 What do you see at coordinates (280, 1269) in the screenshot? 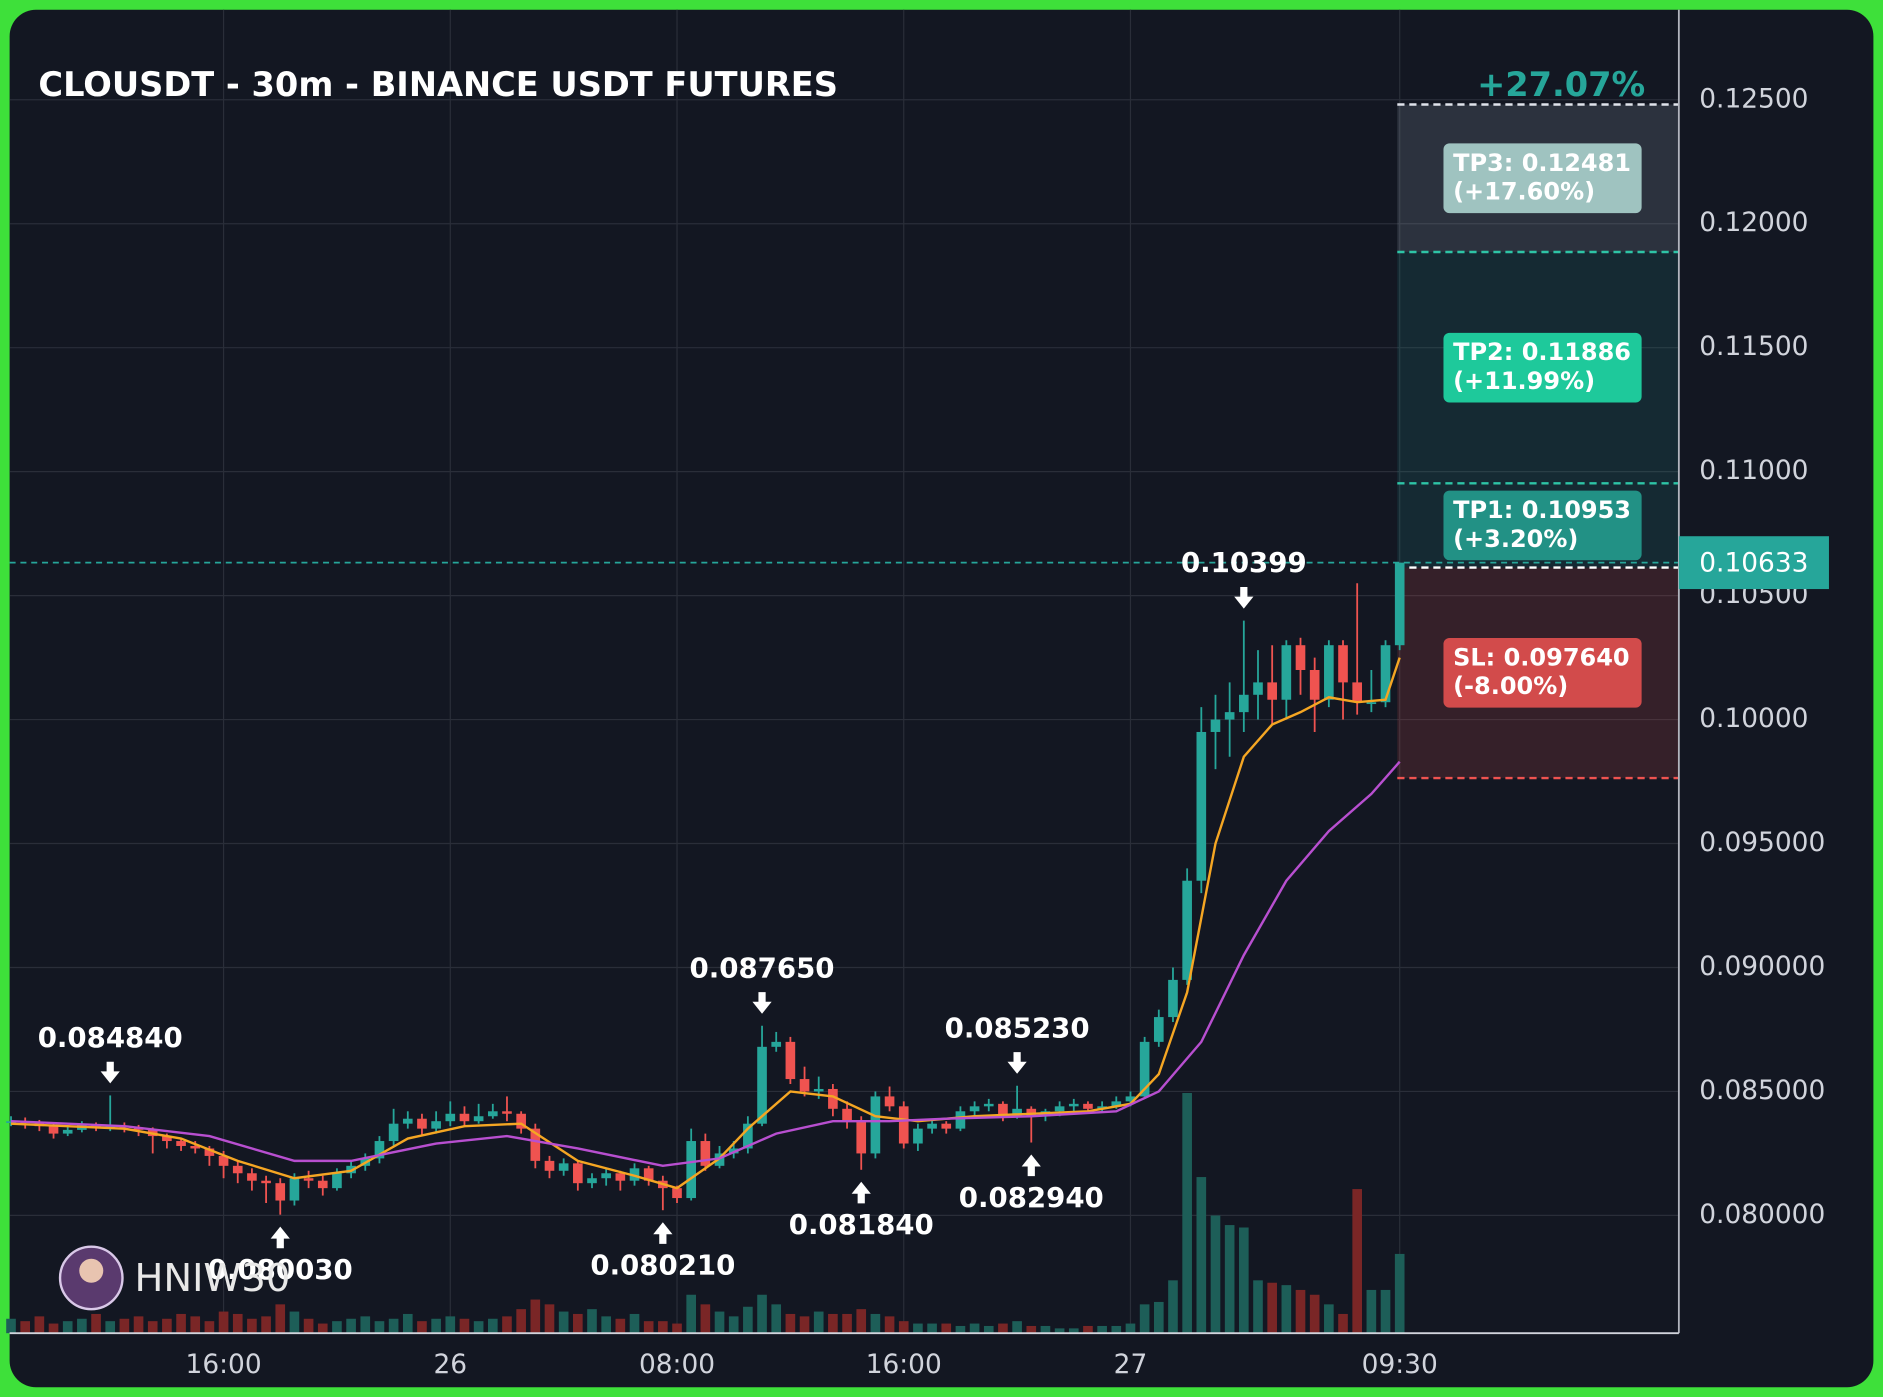
I see `annotation-label: 0.080030` at bounding box center [280, 1269].